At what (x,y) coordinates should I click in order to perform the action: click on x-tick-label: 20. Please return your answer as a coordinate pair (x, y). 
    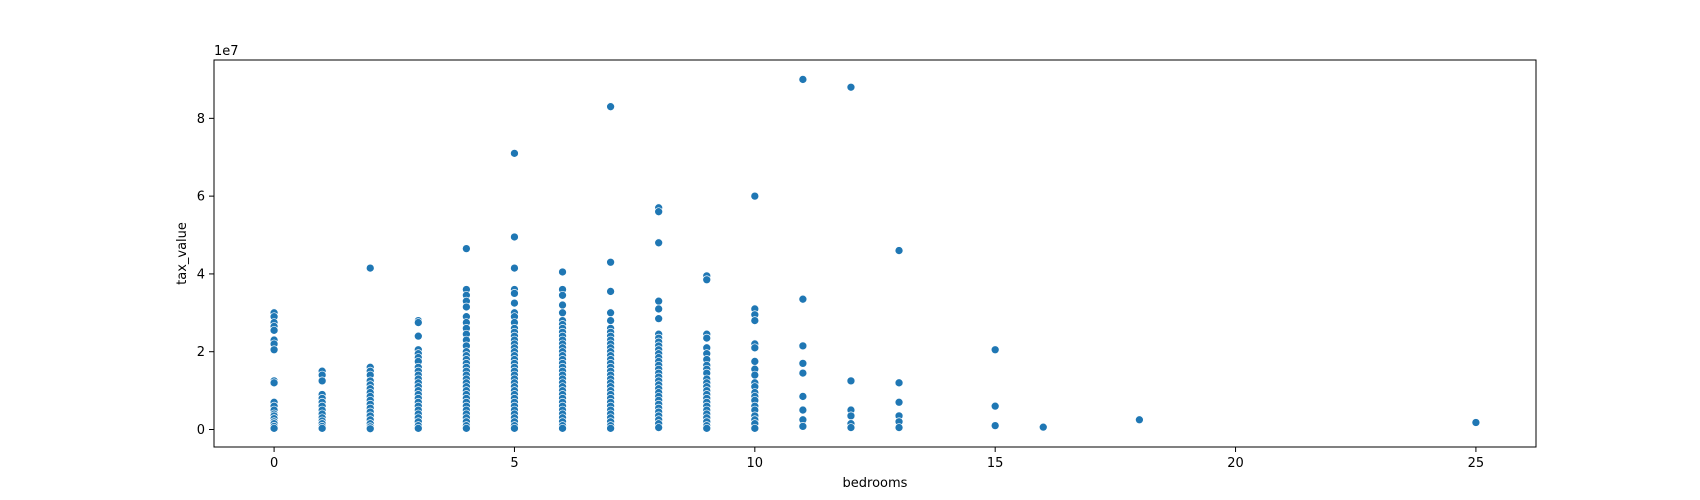
    Looking at the image, I should click on (1235, 463).